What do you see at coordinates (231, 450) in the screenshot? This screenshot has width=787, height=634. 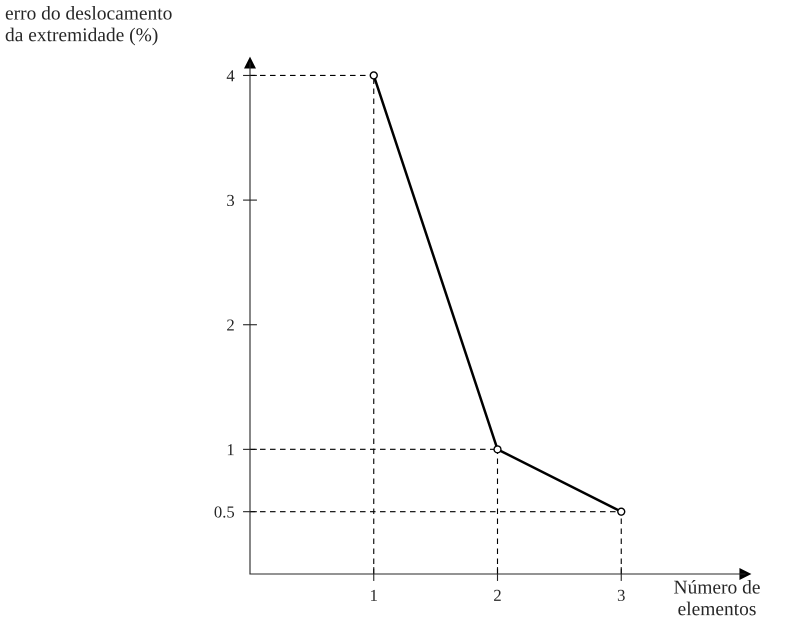 I see `y-tick-label: 1` at bounding box center [231, 450].